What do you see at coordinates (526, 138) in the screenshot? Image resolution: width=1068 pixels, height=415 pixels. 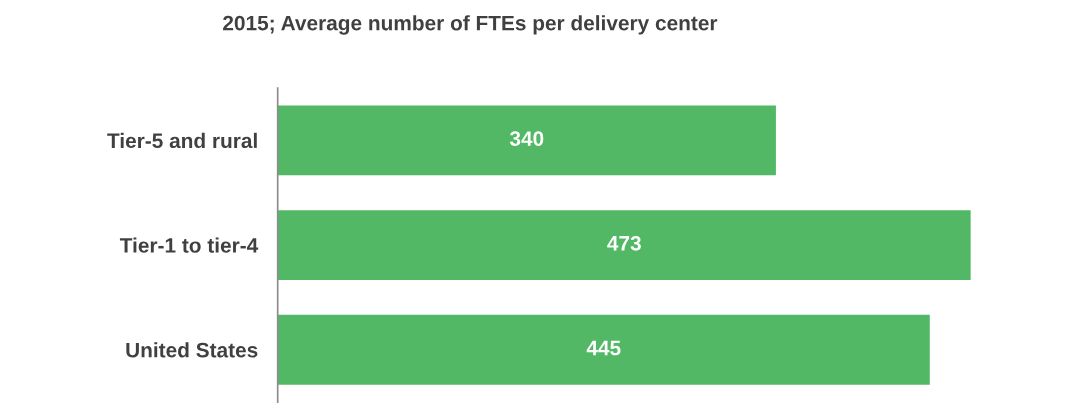 I see `data-label: 340` at bounding box center [526, 138].